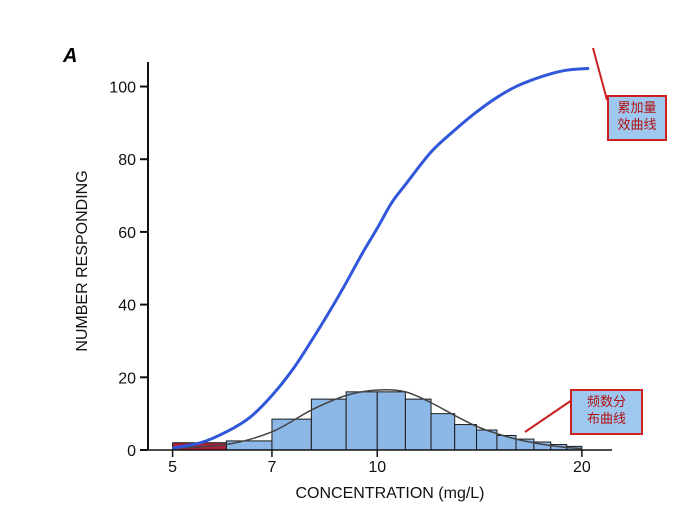  What do you see at coordinates (600, 74) in the screenshot?
I see `callout-cumulative-pointer` at bounding box center [600, 74].